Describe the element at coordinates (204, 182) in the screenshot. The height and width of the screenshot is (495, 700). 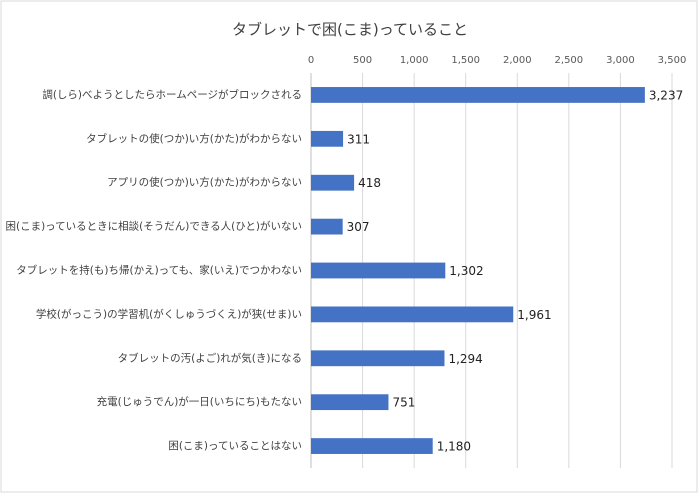
I see `y-tick-label: アプリの使(つか)い方(かた)がわからない` at that location.